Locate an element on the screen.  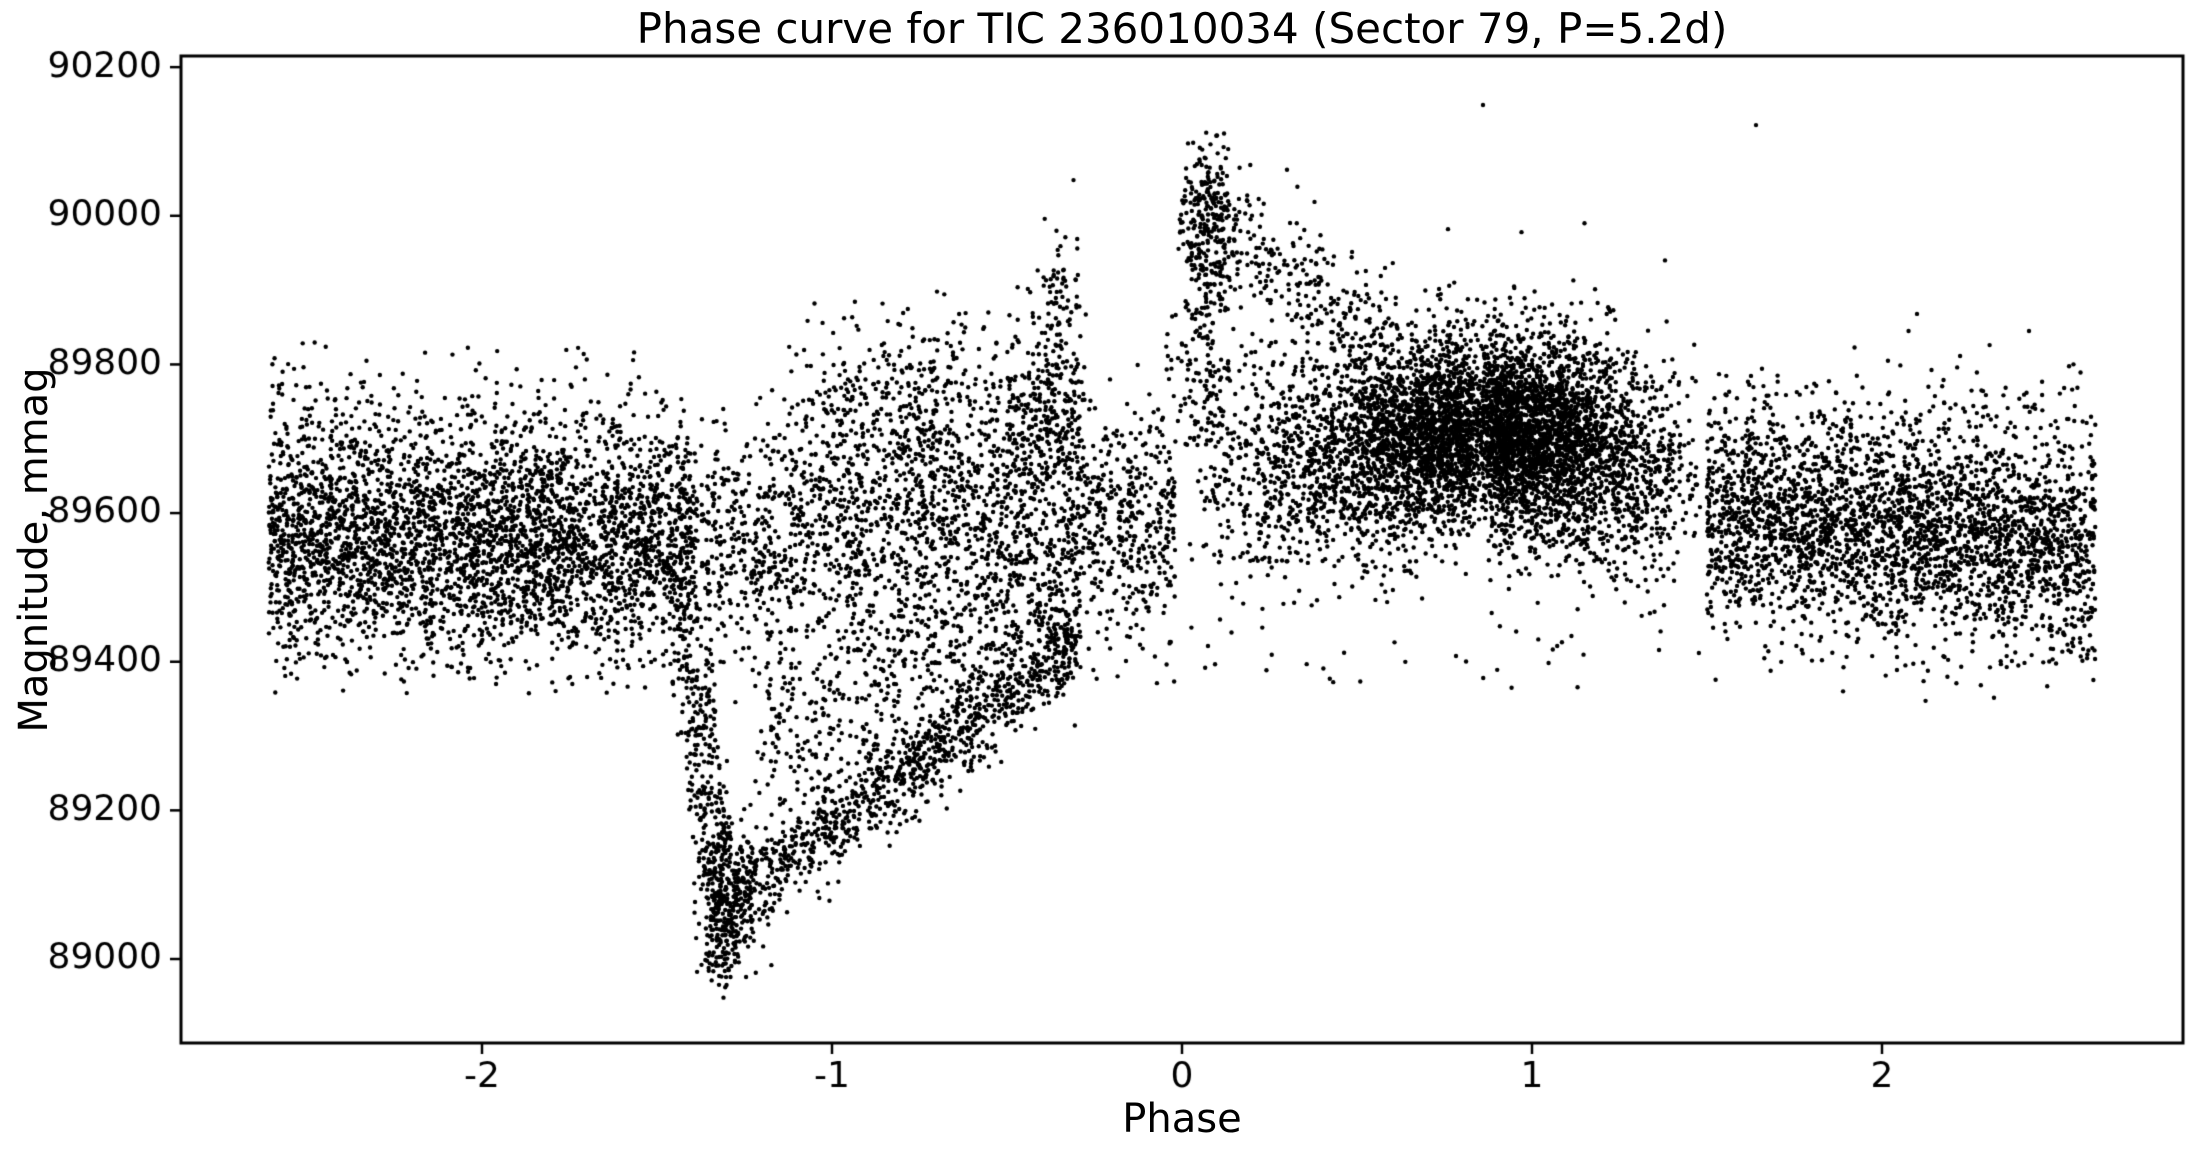
y-axis-label: Magnitude, mmag is located at coordinates (34, 550).